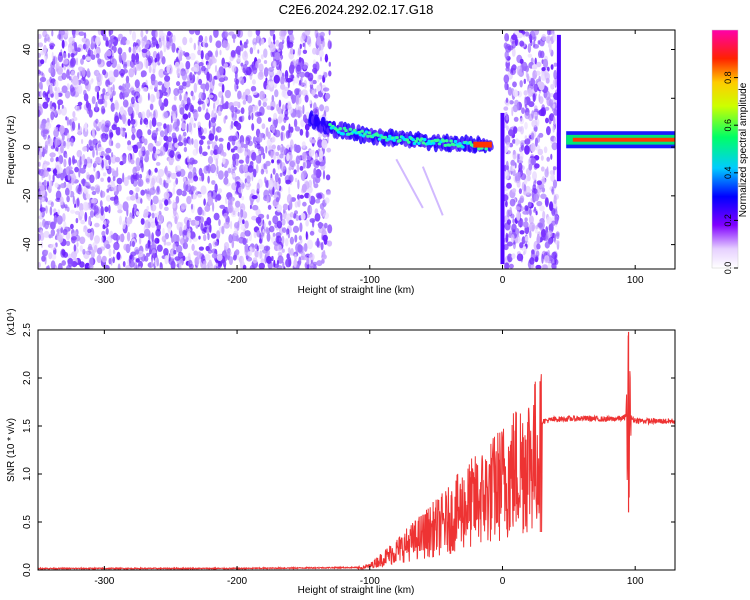 The width and height of the screenshot is (750, 600). Describe the element at coordinates (104, 280) in the screenshot. I see `x-tick-label: -300` at that location.